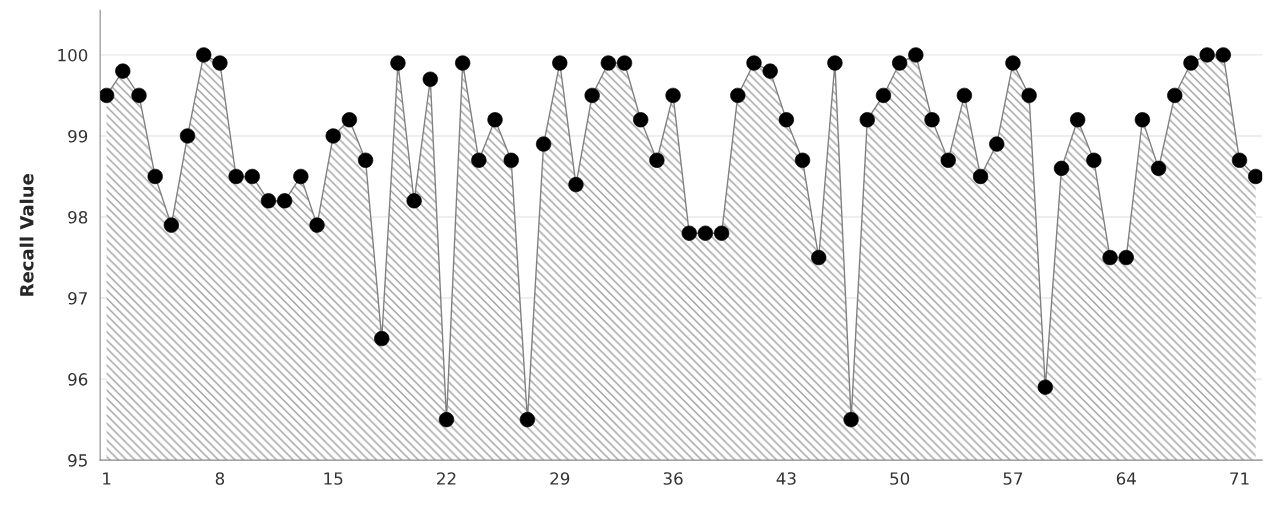 The image size is (1284, 517). Describe the element at coordinates (786, 478) in the screenshot. I see `x-tick-label: 43` at that location.